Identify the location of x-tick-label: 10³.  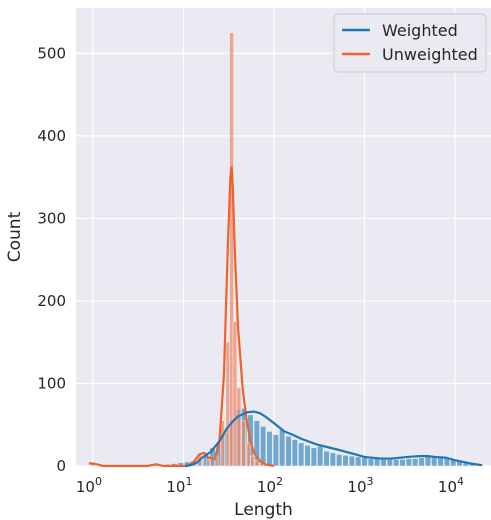
(360, 485).